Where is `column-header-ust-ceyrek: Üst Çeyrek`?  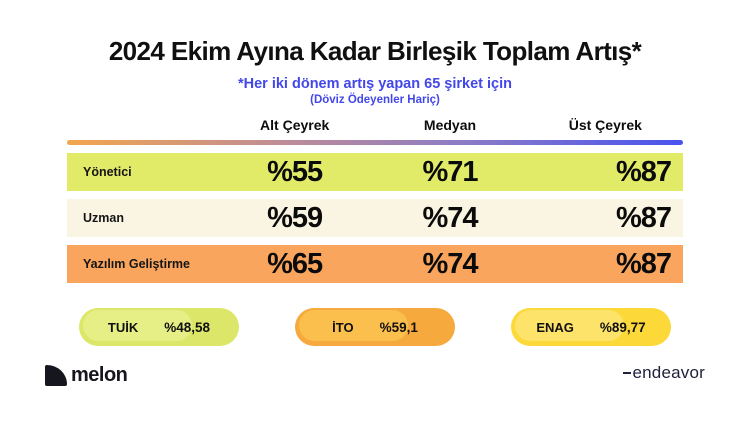
column-header-ust-ceyrek: Üst Çeyrek is located at coordinates (605, 125).